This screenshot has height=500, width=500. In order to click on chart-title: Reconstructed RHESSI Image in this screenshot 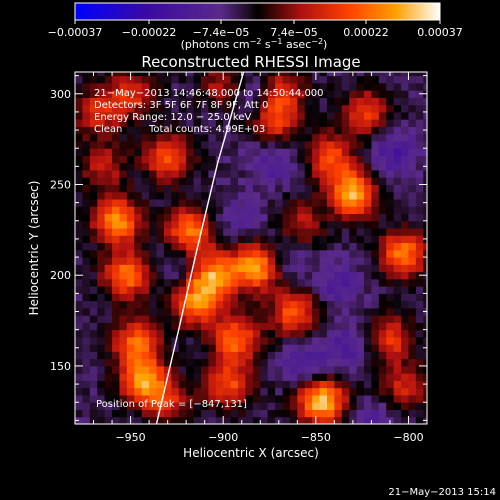, I will do `click(250, 62)`.